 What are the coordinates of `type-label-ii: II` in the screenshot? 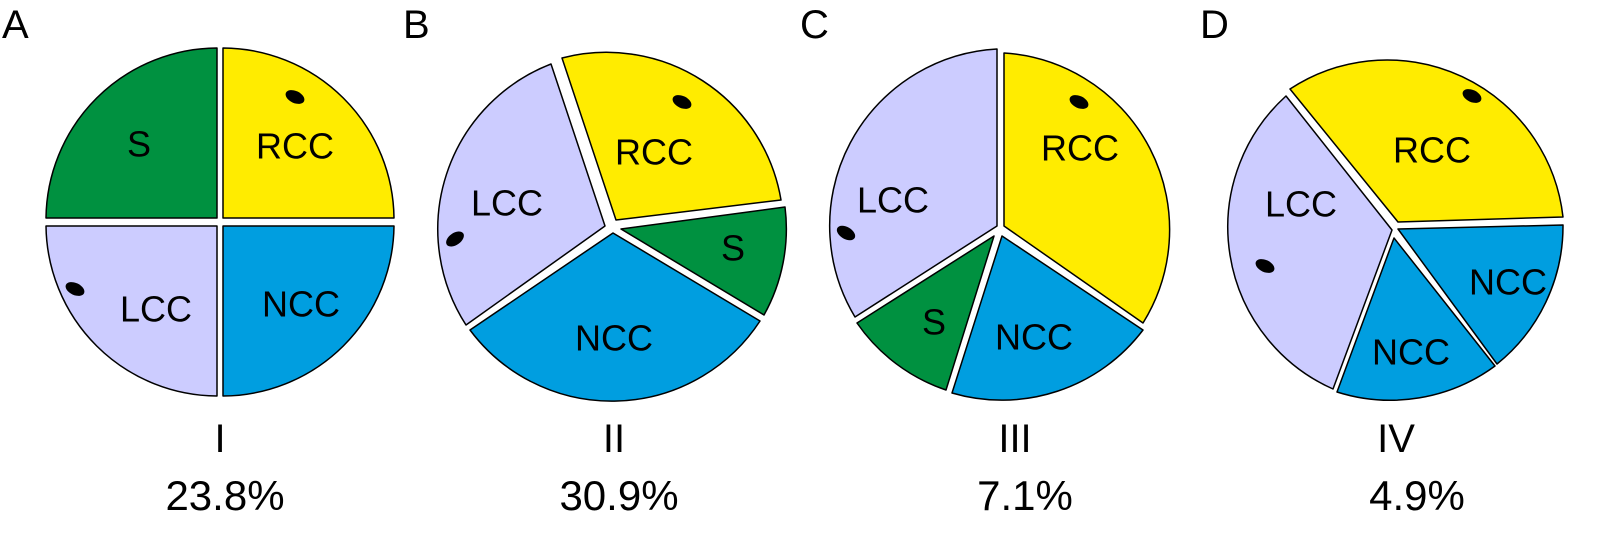 It's located at (614, 439).